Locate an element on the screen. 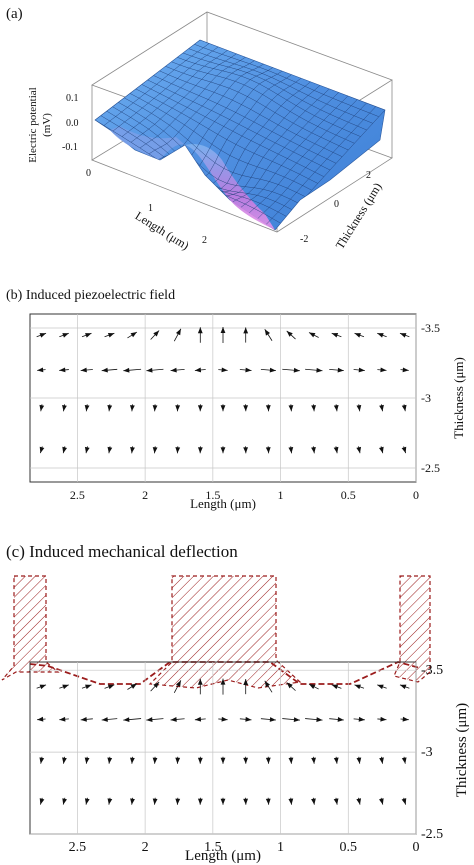  z-axis-label-line2: (mV) is located at coordinates (47, 125).